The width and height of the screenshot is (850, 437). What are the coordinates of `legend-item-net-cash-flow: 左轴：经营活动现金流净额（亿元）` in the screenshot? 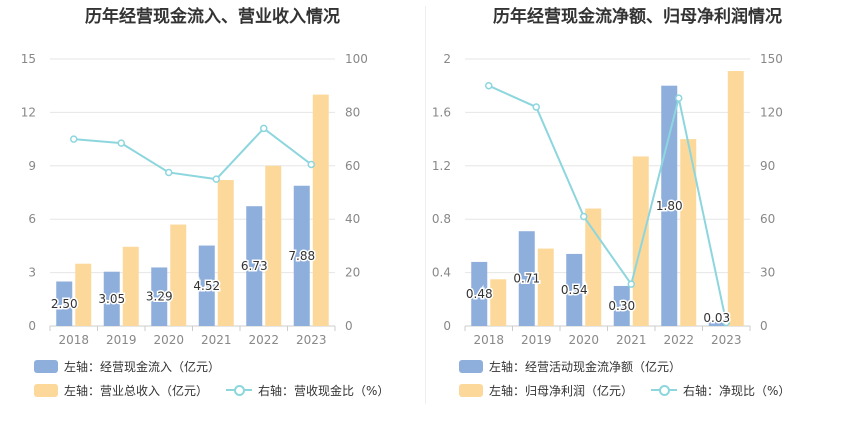 It's located at (570, 366).